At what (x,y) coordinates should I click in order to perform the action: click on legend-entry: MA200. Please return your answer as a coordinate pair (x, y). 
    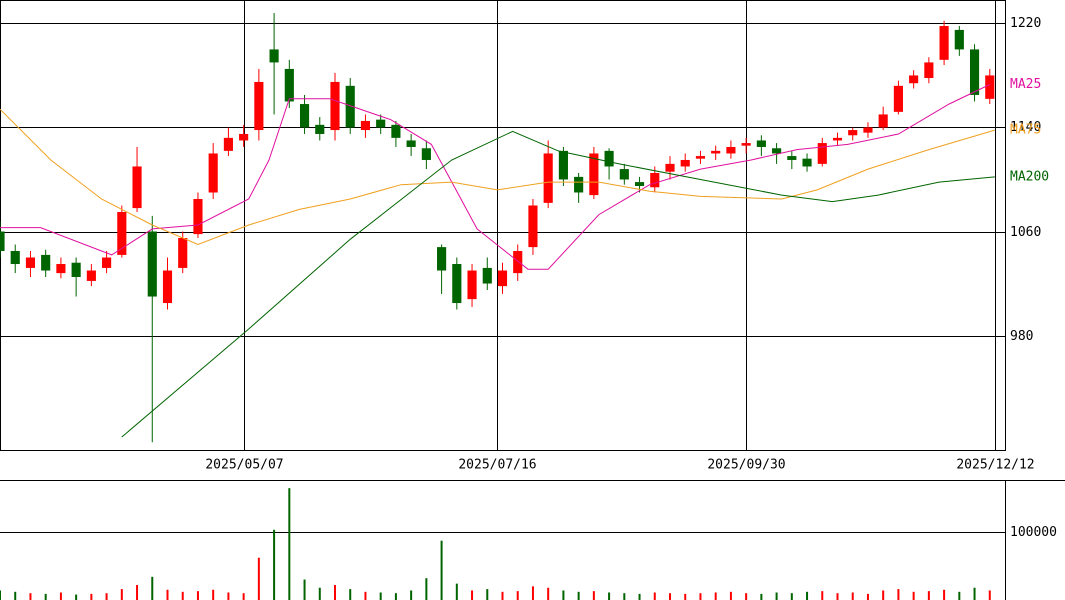
    Looking at the image, I should click on (1029, 176).